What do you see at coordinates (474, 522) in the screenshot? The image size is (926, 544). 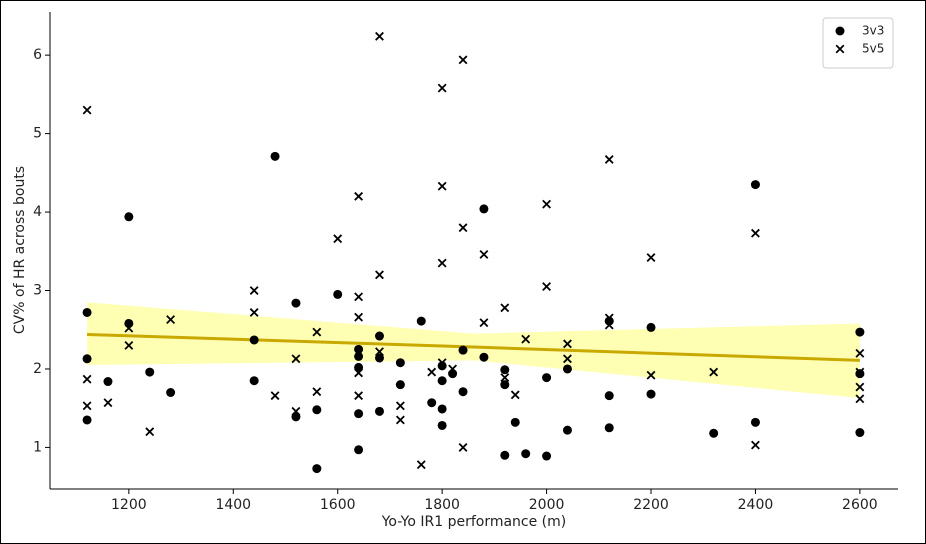 I see `x-axis-label: Yo-Yo IR1 performance (m)` at bounding box center [474, 522].